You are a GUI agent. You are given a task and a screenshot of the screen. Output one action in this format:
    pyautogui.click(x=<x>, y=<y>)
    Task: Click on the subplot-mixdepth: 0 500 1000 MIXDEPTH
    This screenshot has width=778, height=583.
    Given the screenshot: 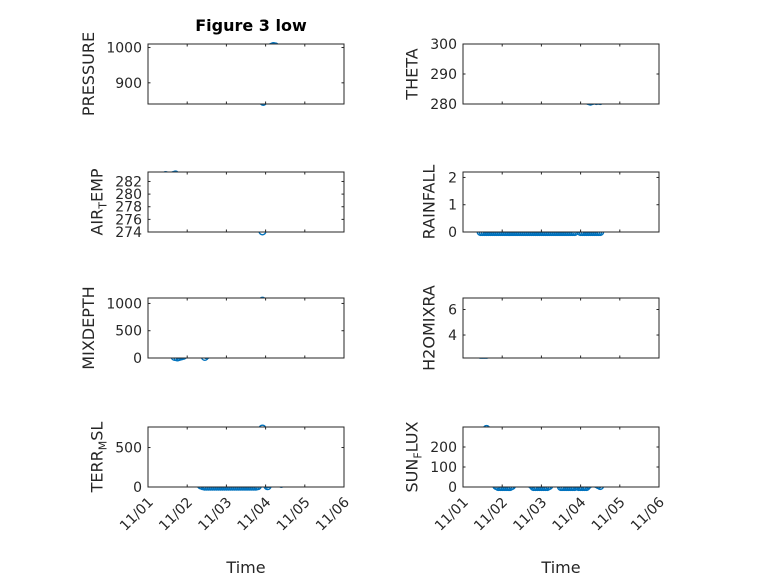 What is the action you would take?
    pyautogui.click(x=212, y=328)
    